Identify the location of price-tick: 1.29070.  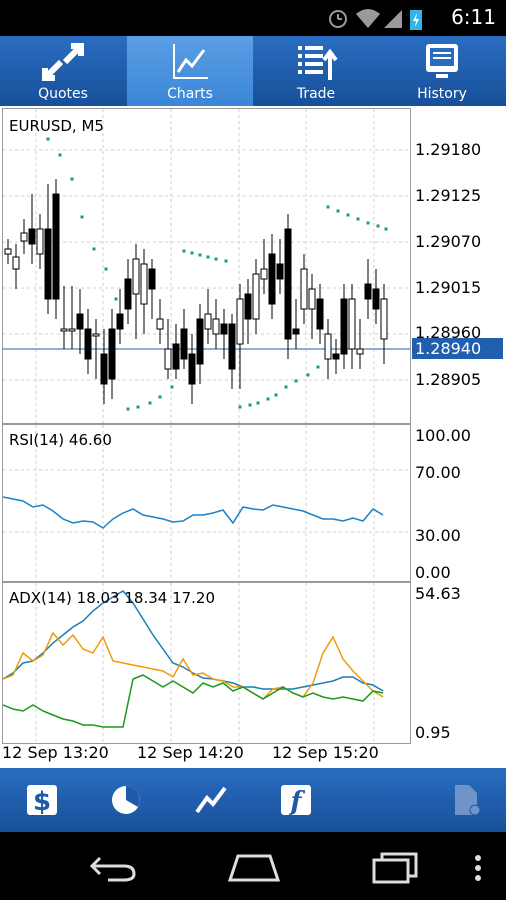
(448, 241).